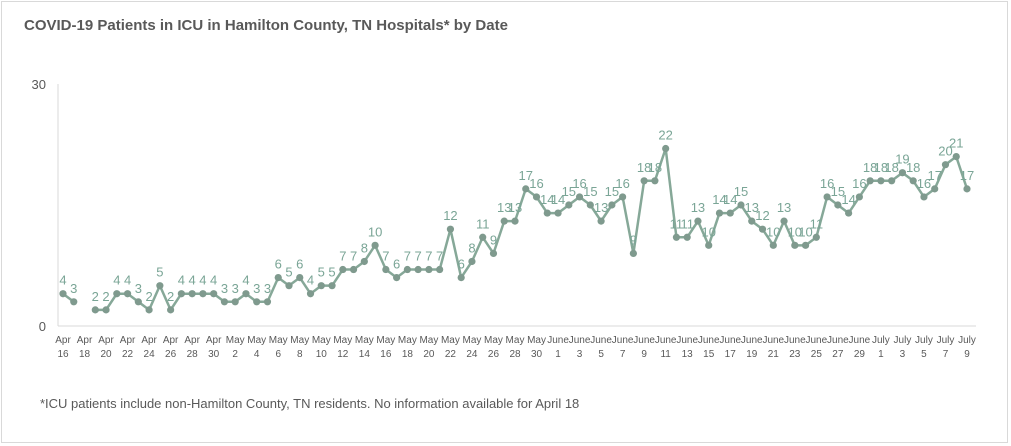 Image resolution: width=1011 pixels, height=446 pixels. I want to click on x-tick-day: 16, so click(63, 354).